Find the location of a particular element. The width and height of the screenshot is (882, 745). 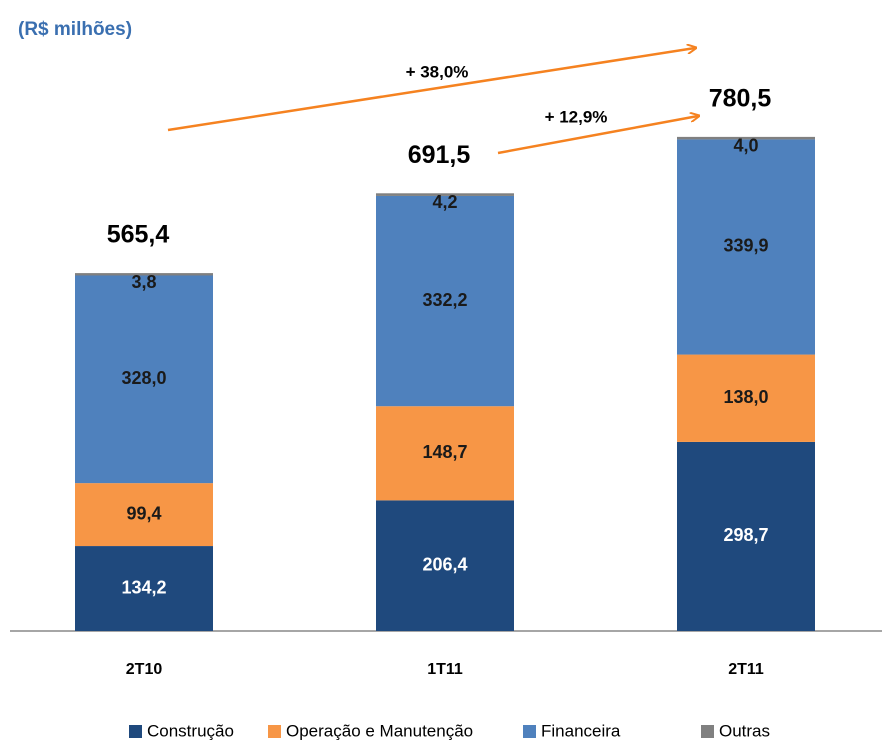

total-label: 691,5 is located at coordinates (439, 155).